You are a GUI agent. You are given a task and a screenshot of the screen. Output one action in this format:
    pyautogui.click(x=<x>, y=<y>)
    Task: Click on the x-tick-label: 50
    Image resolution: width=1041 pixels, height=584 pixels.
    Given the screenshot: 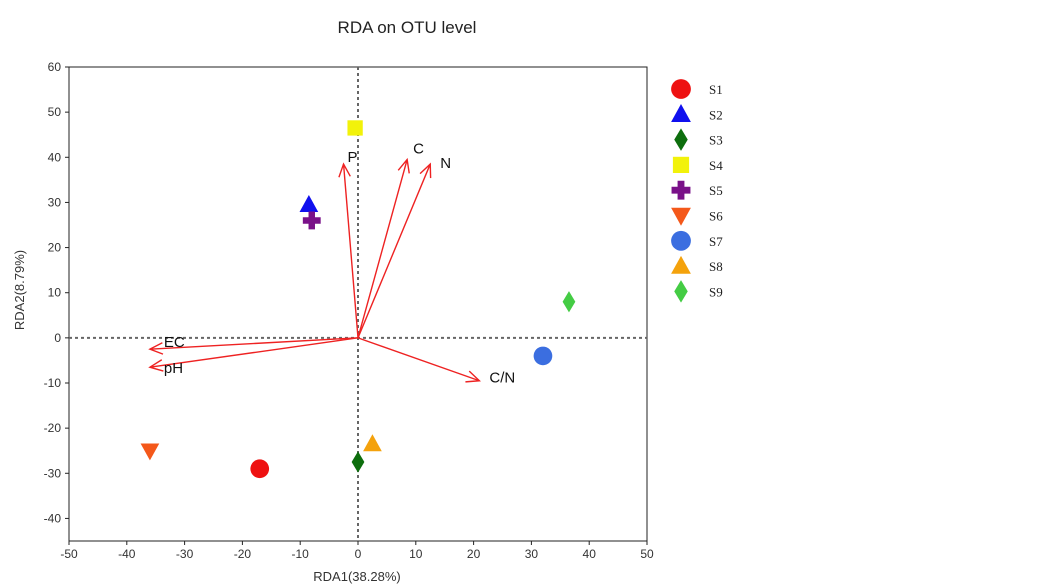 What is the action you would take?
    pyautogui.click(x=647, y=554)
    